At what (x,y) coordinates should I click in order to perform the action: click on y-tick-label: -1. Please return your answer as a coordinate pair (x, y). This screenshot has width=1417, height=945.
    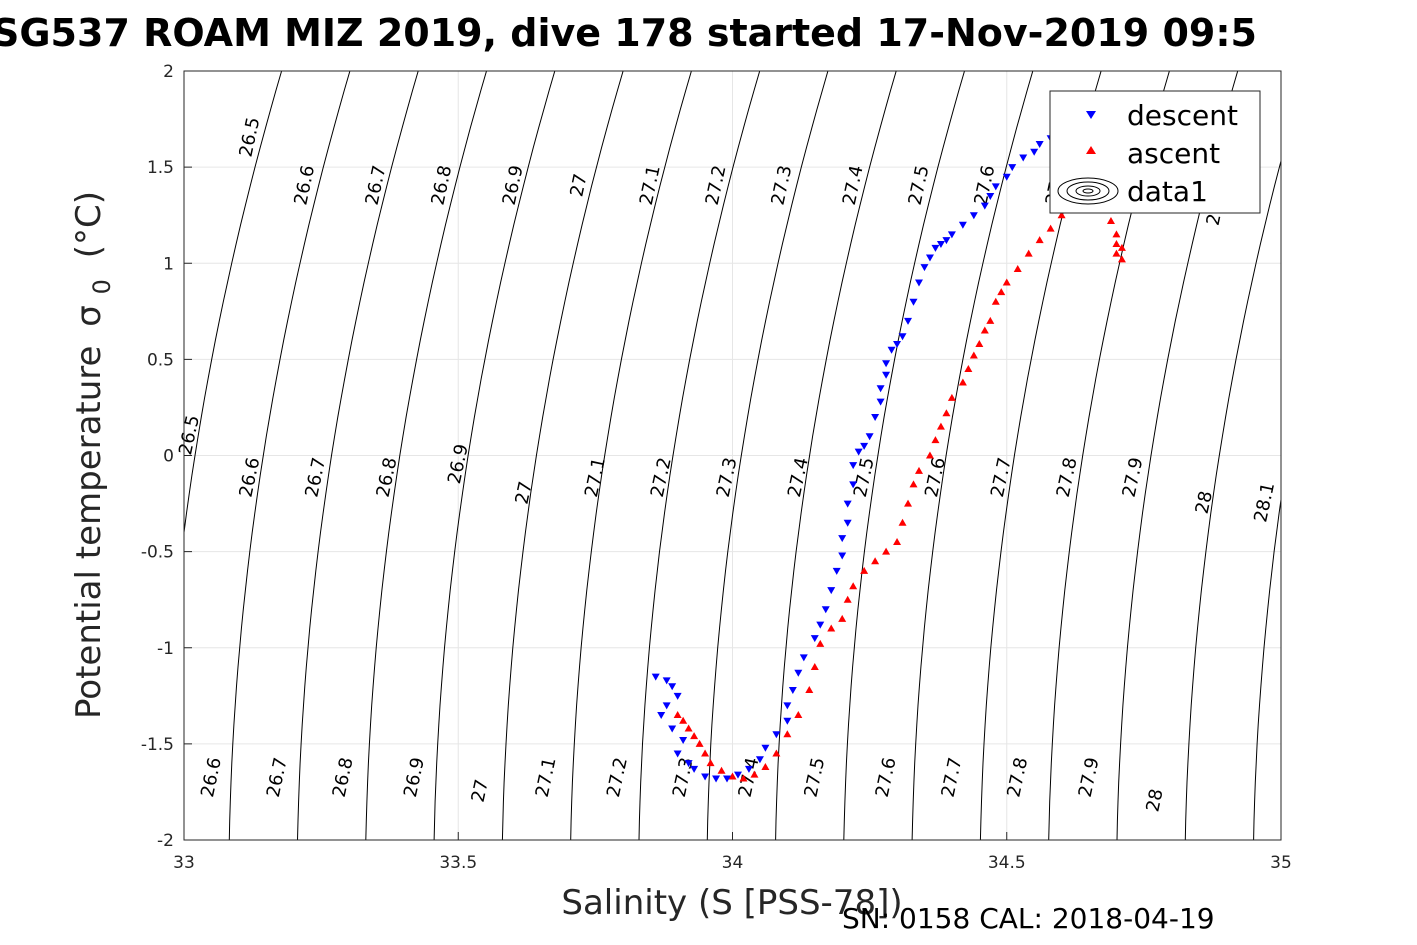
    Looking at the image, I should click on (165, 649).